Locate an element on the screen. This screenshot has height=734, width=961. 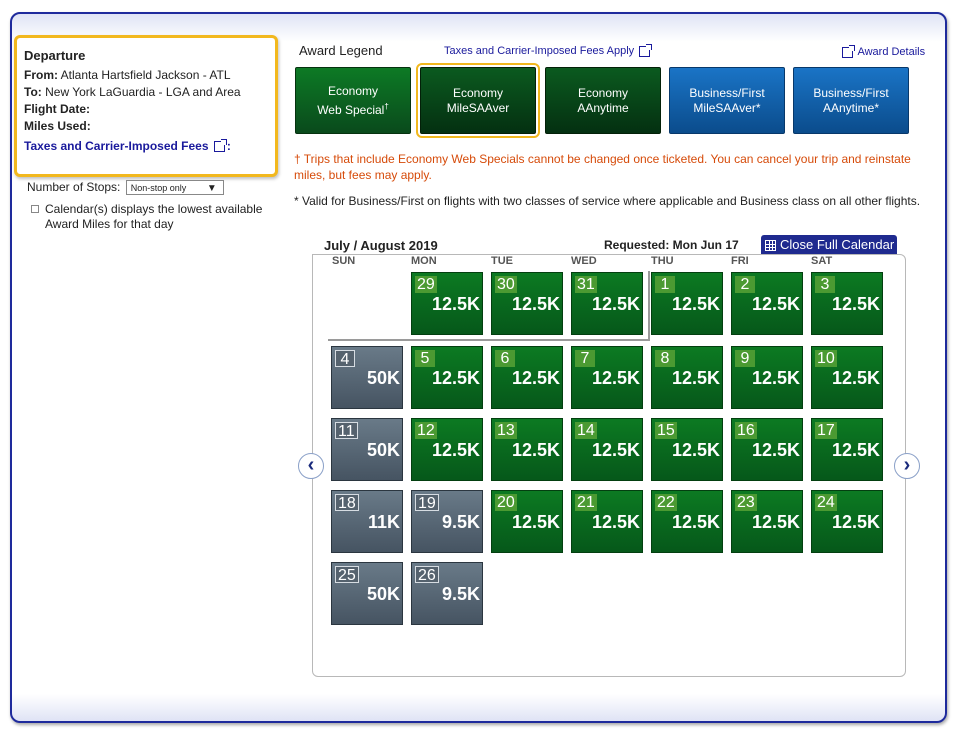
calendar-day: 16 12.5K is located at coordinates (767, 449).